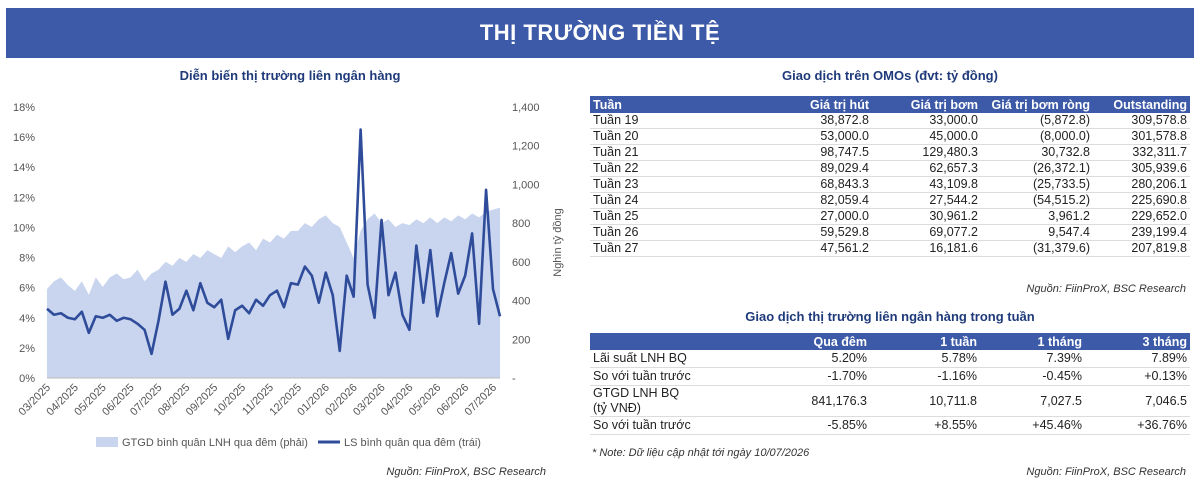 Image resolution: width=1200 pixels, height=491 pixels. What do you see at coordinates (24, 228) in the screenshot?
I see `y-tick-label: 10%` at bounding box center [24, 228].